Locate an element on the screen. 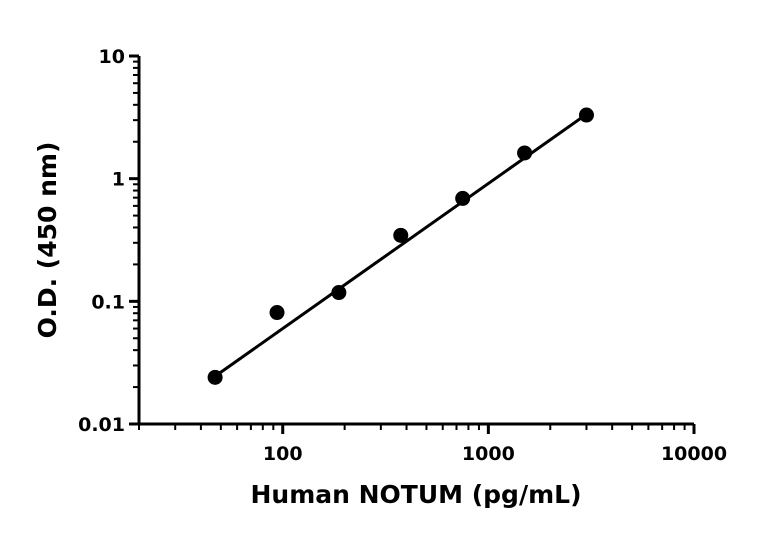 The width and height of the screenshot is (768, 534). y-ticks: 0.01 0.1 1 10 is located at coordinates (108, 241).